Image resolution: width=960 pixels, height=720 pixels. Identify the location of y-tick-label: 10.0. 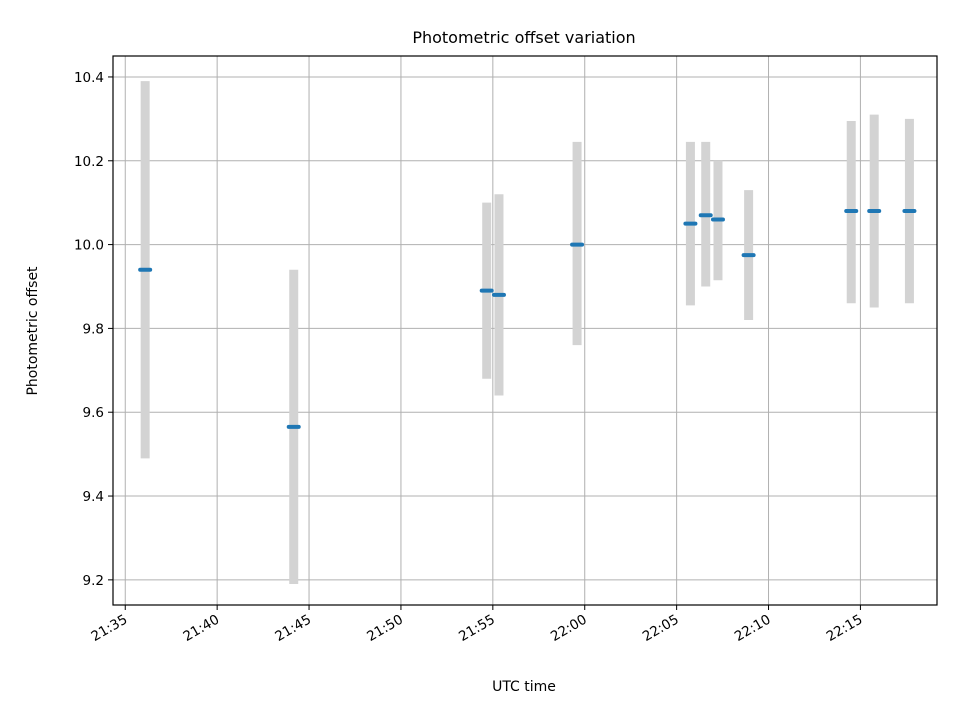
(89, 246).